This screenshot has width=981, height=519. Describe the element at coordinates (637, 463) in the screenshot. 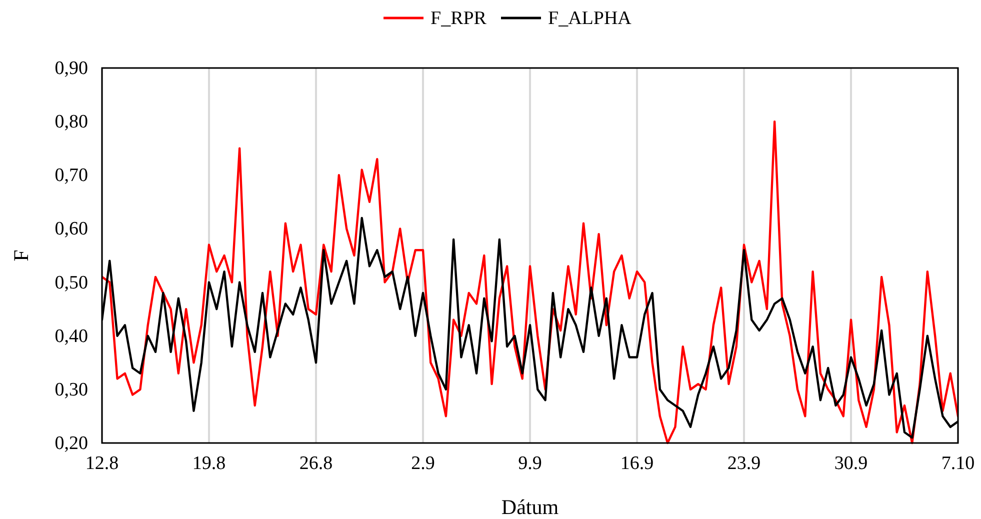

I see `x-tick-label: 16.9` at that location.